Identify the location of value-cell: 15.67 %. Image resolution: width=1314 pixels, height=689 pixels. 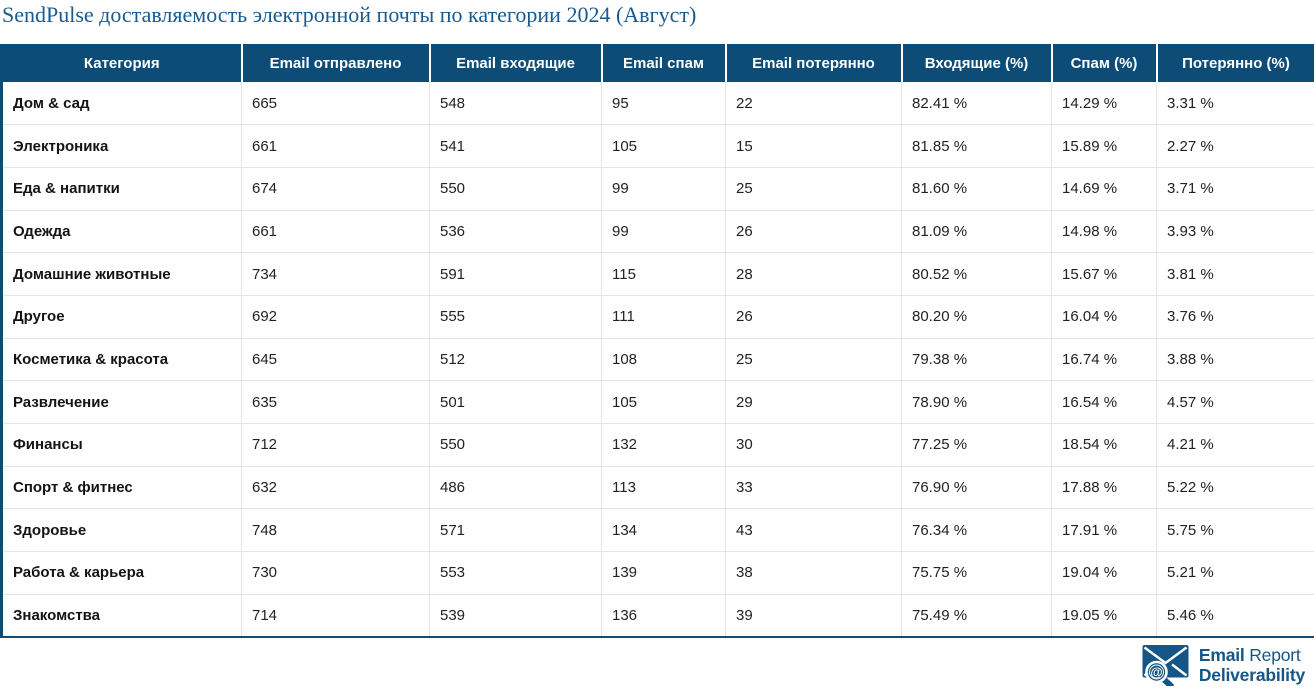
(1104, 274).